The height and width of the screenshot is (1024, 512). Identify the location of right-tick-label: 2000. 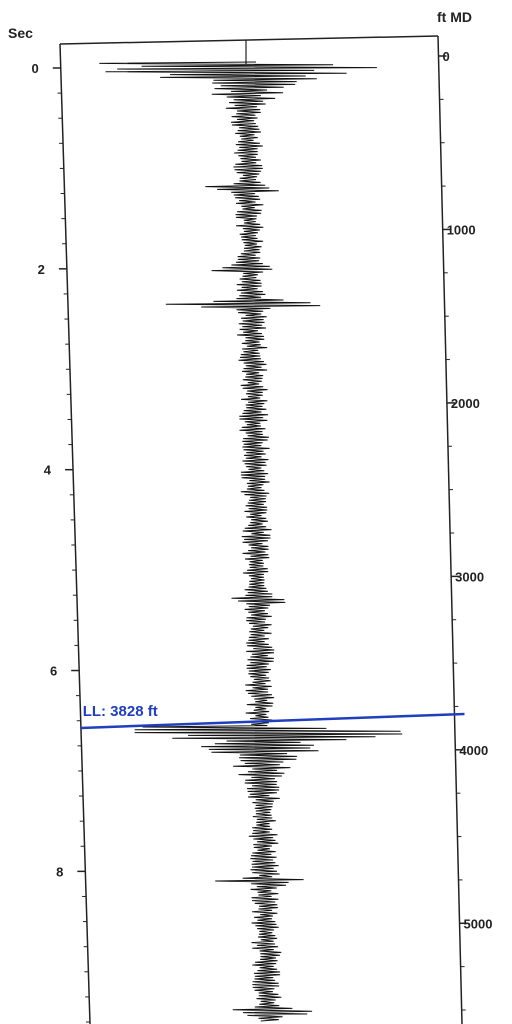
(465, 403).